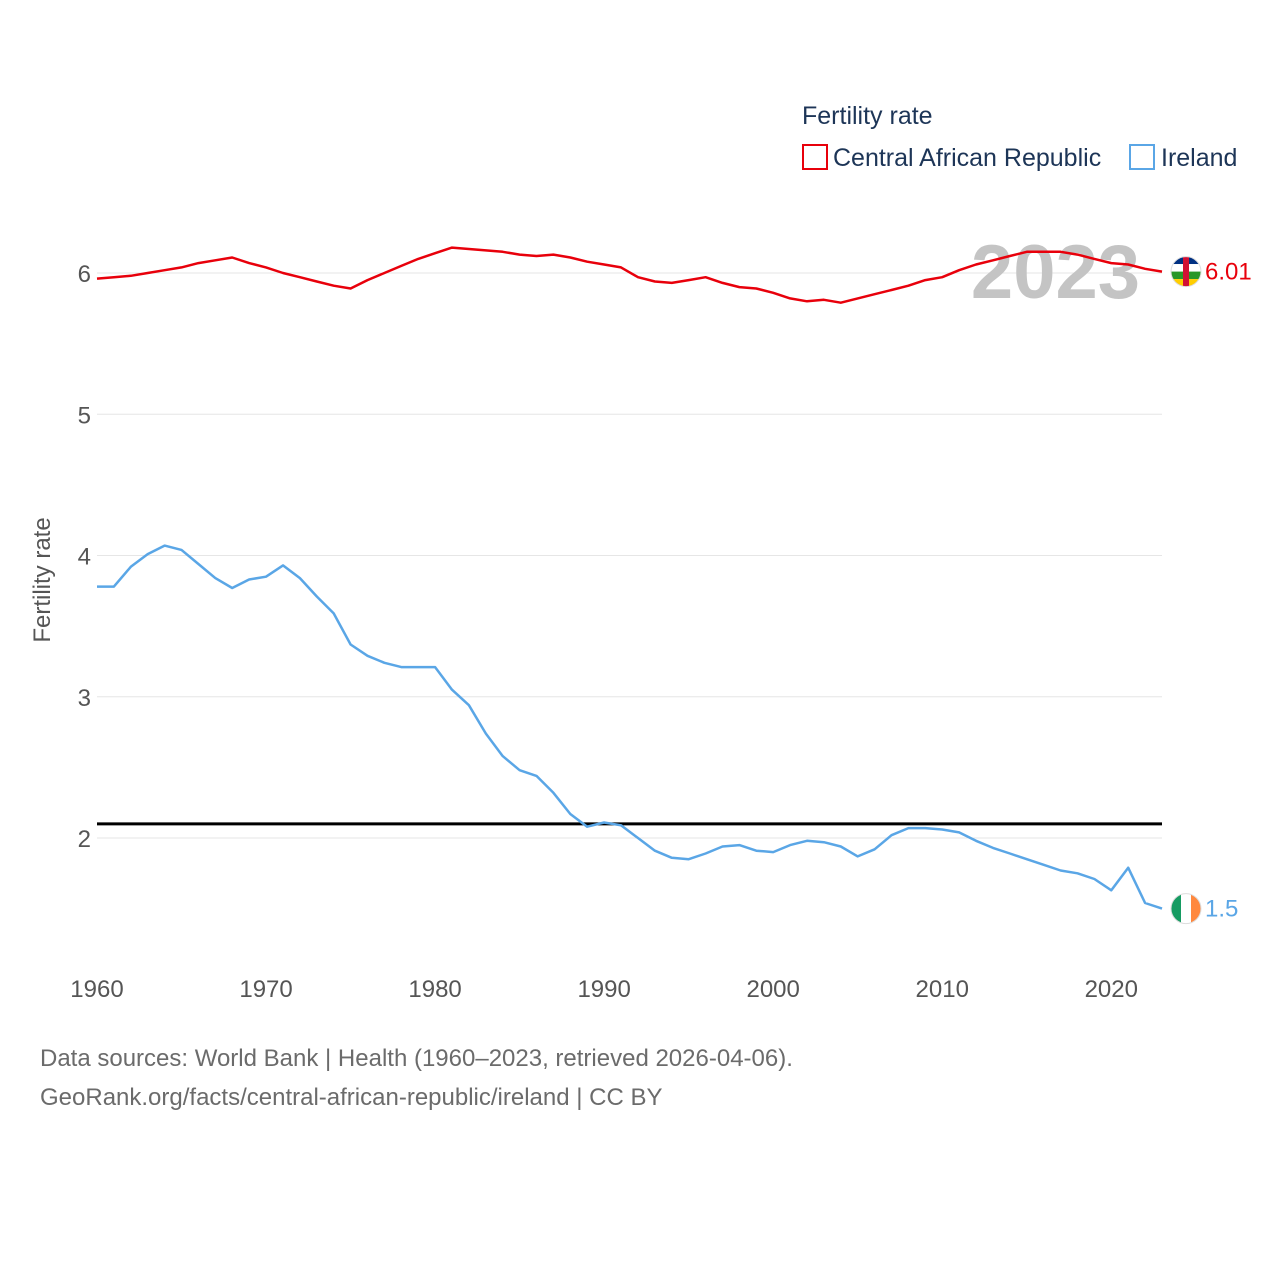  I want to click on legend-title: Fertility rate, so click(867, 116).